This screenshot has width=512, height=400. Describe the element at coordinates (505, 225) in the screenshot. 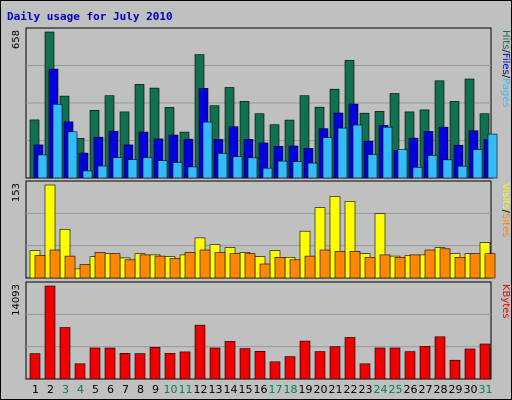

I see `legend-entry: Sites` at that location.